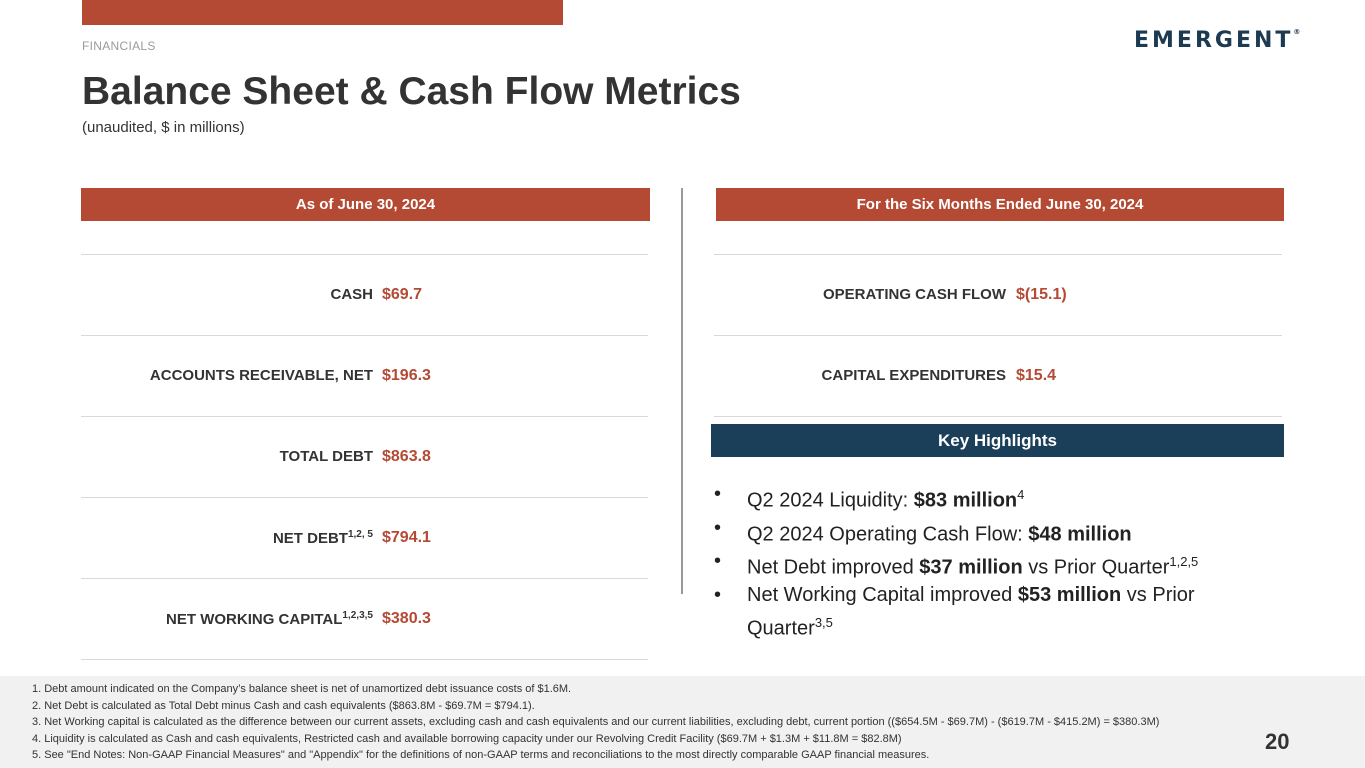  I want to click on capital-expenditures-label: CAPITAL EXPENDITURES, so click(913, 375).